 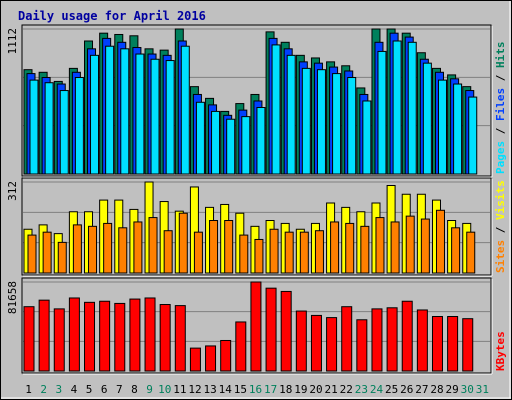 What do you see at coordinates (500, 256) in the screenshot?
I see `legend-text: Sites` at bounding box center [500, 256].